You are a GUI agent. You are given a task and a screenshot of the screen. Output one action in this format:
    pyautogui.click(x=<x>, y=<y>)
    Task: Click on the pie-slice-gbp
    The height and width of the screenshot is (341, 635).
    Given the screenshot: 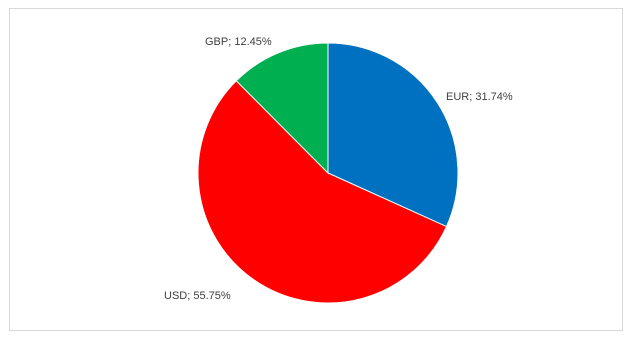 What is the action you would take?
    pyautogui.click(x=282, y=108)
    